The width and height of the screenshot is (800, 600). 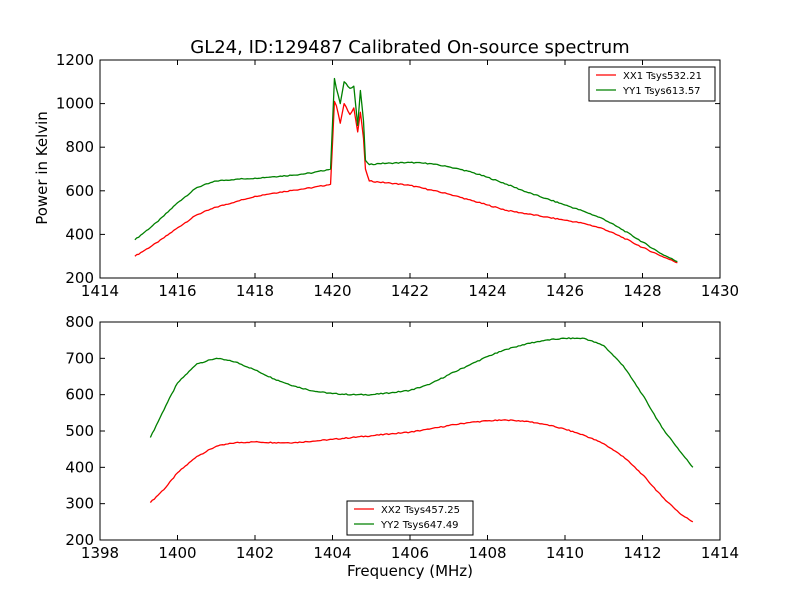 I want to click on top-y-axis-label: Power in Kelvin, so click(x=42, y=168).